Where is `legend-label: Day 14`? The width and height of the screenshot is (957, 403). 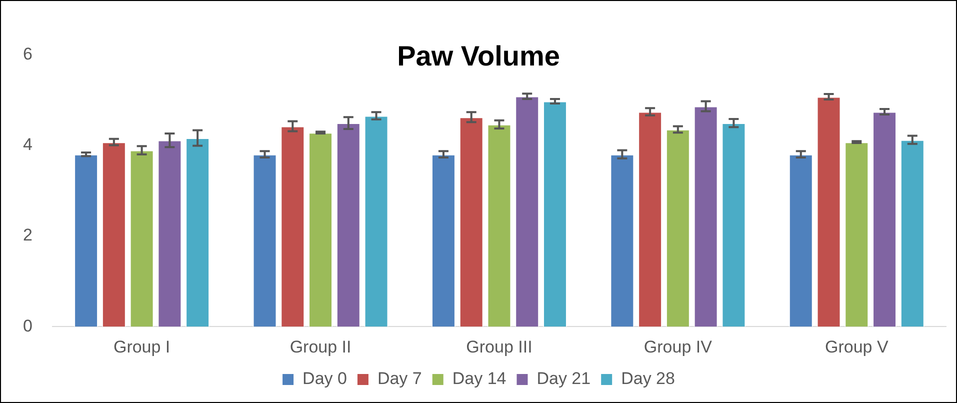 legend-label: Day 14 is located at coordinates (479, 378).